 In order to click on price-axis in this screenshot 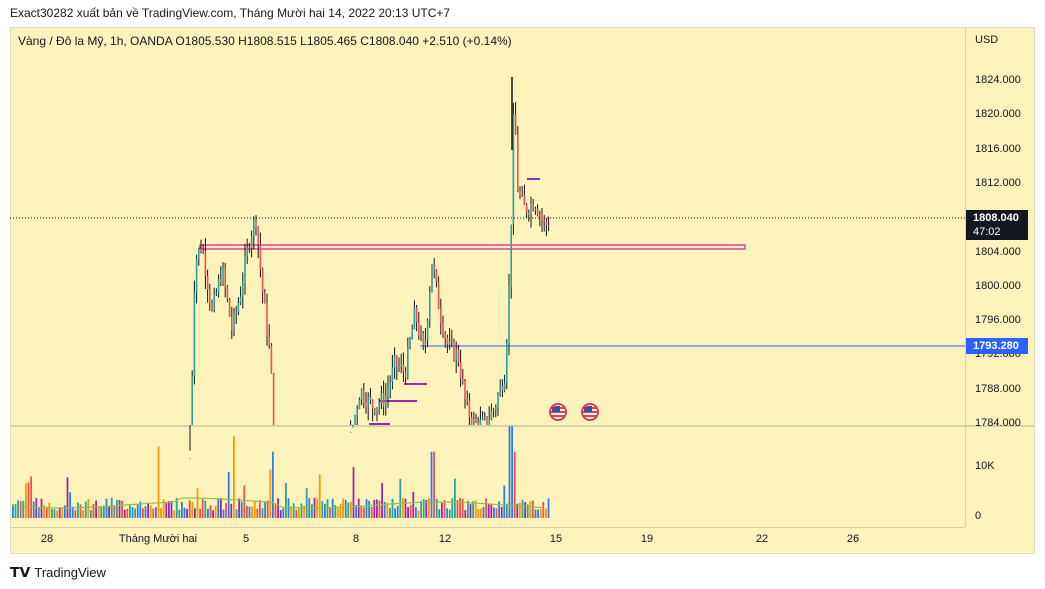, I will do `click(1000, 277)`.